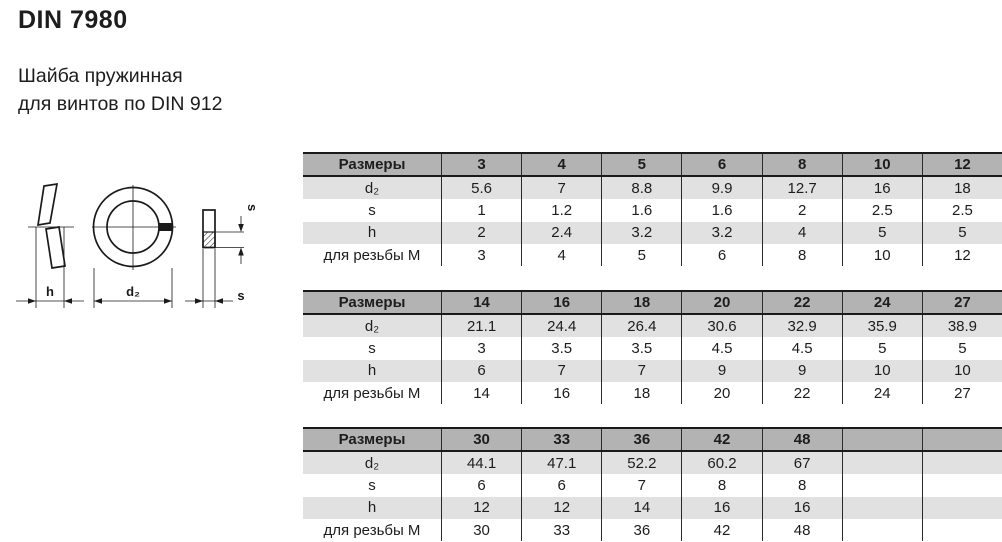 The width and height of the screenshot is (1002, 542). What do you see at coordinates (881, 210) in the screenshot?
I see `data-cell: 2.5` at bounding box center [881, 210].